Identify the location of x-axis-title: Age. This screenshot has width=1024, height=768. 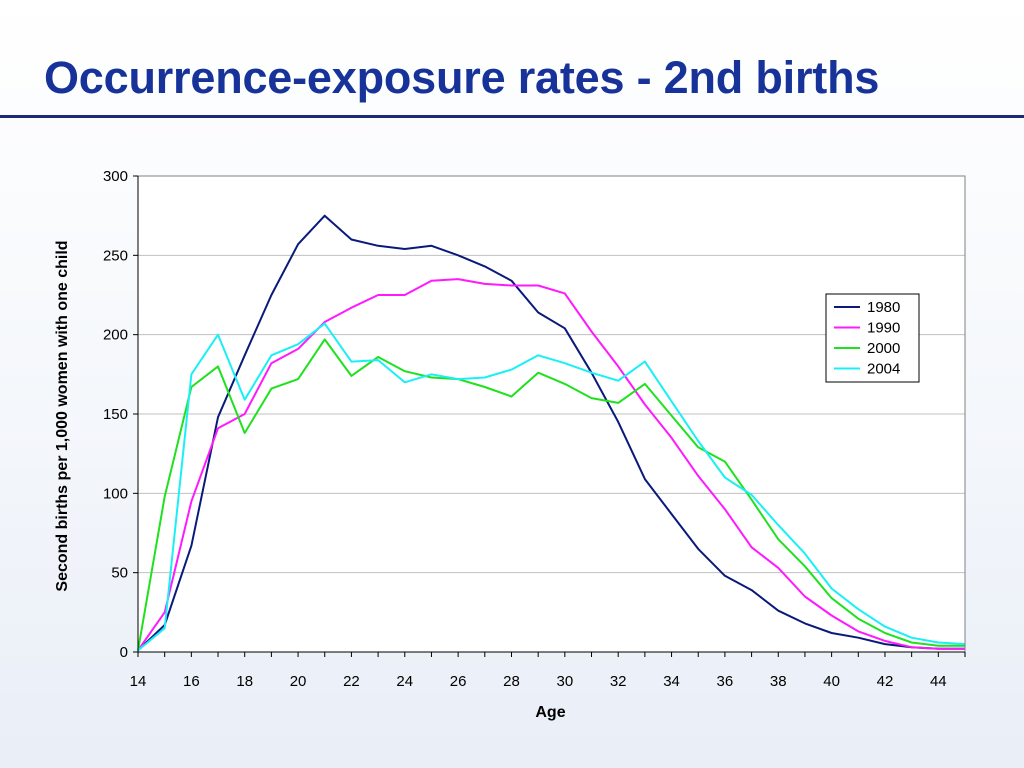
(550, 712).